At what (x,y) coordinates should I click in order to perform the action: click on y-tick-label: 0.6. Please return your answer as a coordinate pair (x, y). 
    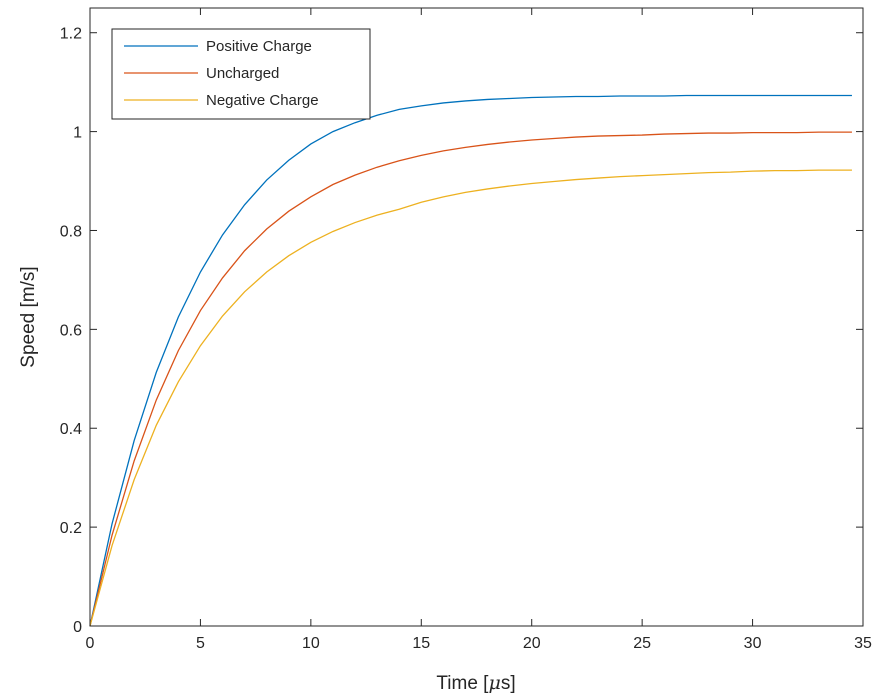
    Looking at the image, I should click on (71, 330).